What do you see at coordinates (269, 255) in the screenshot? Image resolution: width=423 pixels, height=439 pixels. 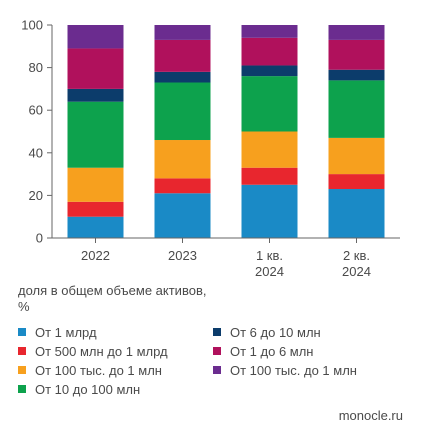 I see `x-tick-label: 1 кв.` at bounding box center [269, 255].